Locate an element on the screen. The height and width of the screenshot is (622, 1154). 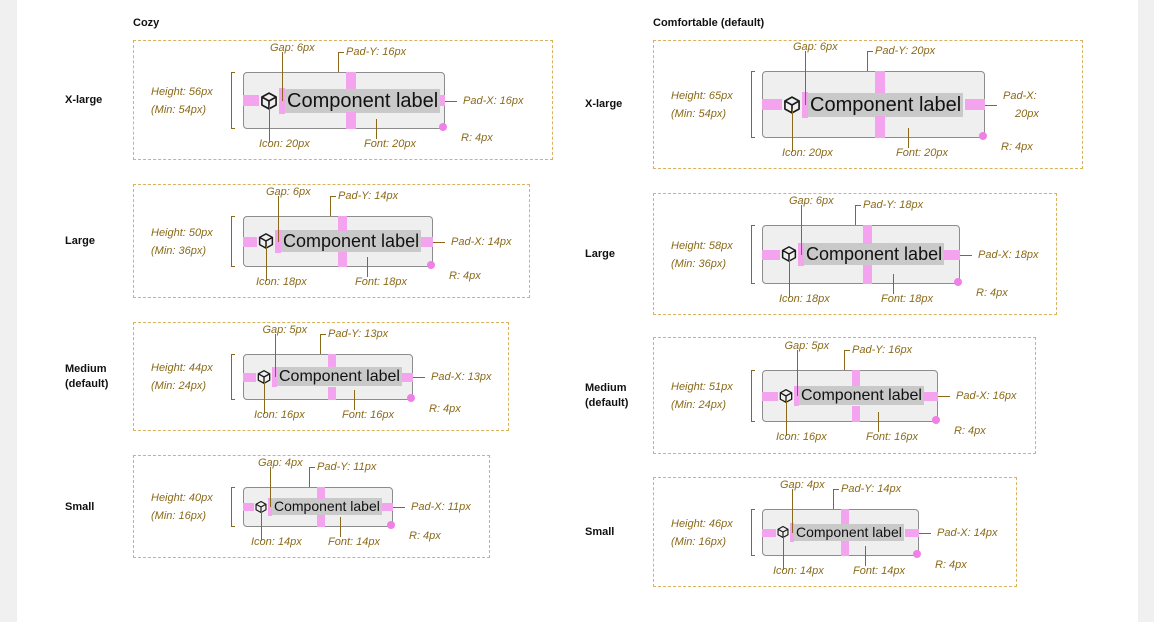
size-label-line: Medium is located at coordinates (606, 388).